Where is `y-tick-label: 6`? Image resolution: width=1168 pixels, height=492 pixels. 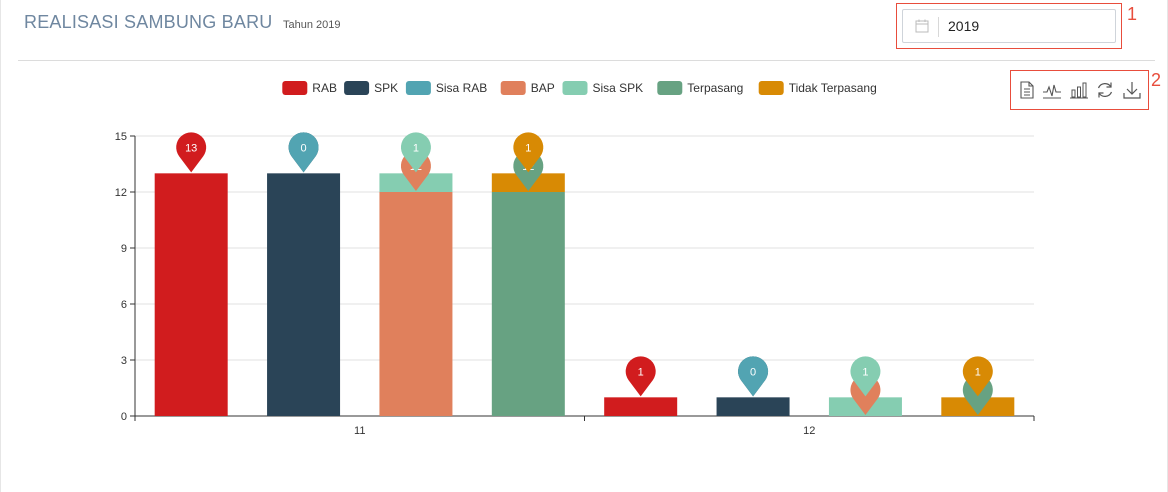
y-tick-label: 6 is located at coordinates (124, 305).